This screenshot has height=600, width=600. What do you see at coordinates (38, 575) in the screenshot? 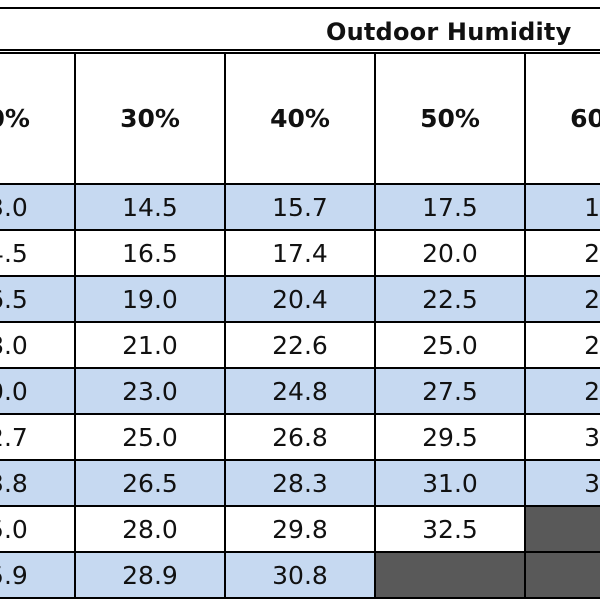
I see `table-cell: 25.9` at bounding box center [38, 575].